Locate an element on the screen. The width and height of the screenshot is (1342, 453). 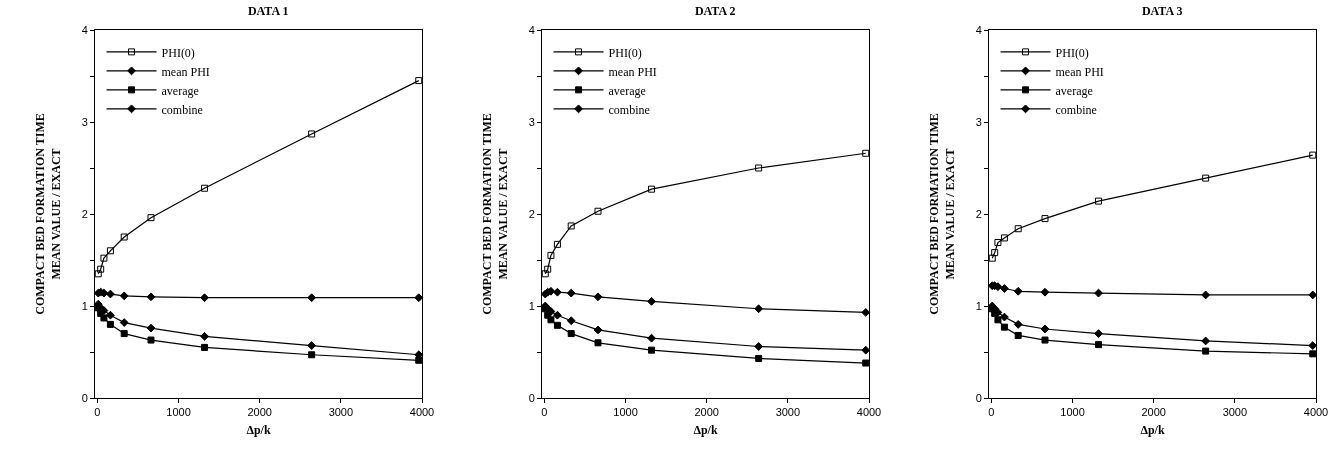
chart-title: DATA 2 is located at coordinates (715, 11).